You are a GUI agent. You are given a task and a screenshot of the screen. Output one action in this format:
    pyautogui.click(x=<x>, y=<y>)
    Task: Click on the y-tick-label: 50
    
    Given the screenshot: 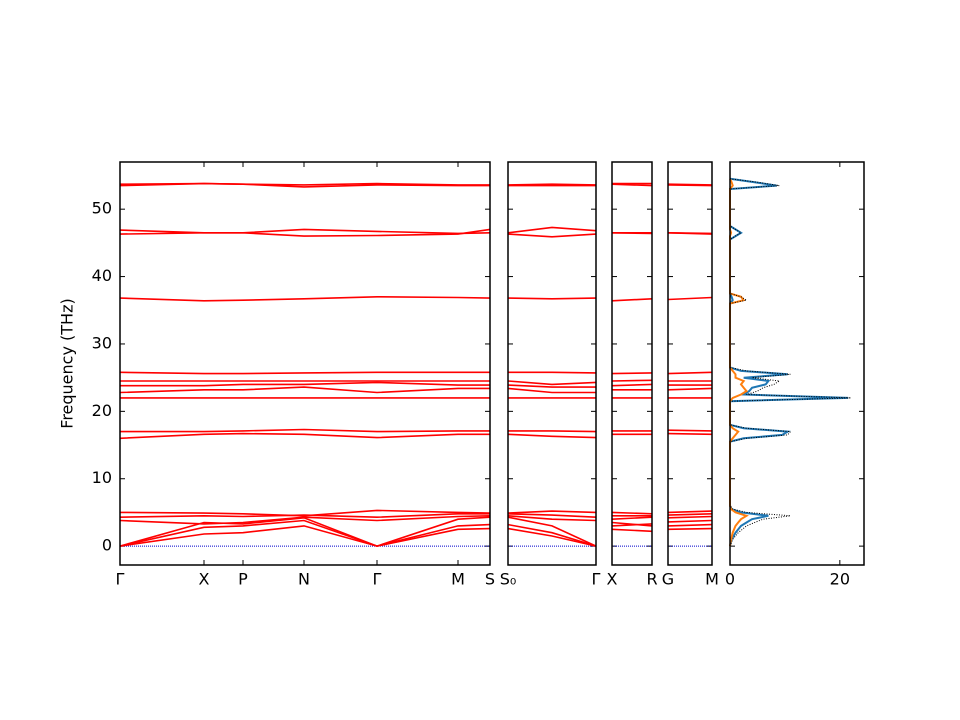 What is the action you would take?
    pyautogui.click(x=102, y=208)
    